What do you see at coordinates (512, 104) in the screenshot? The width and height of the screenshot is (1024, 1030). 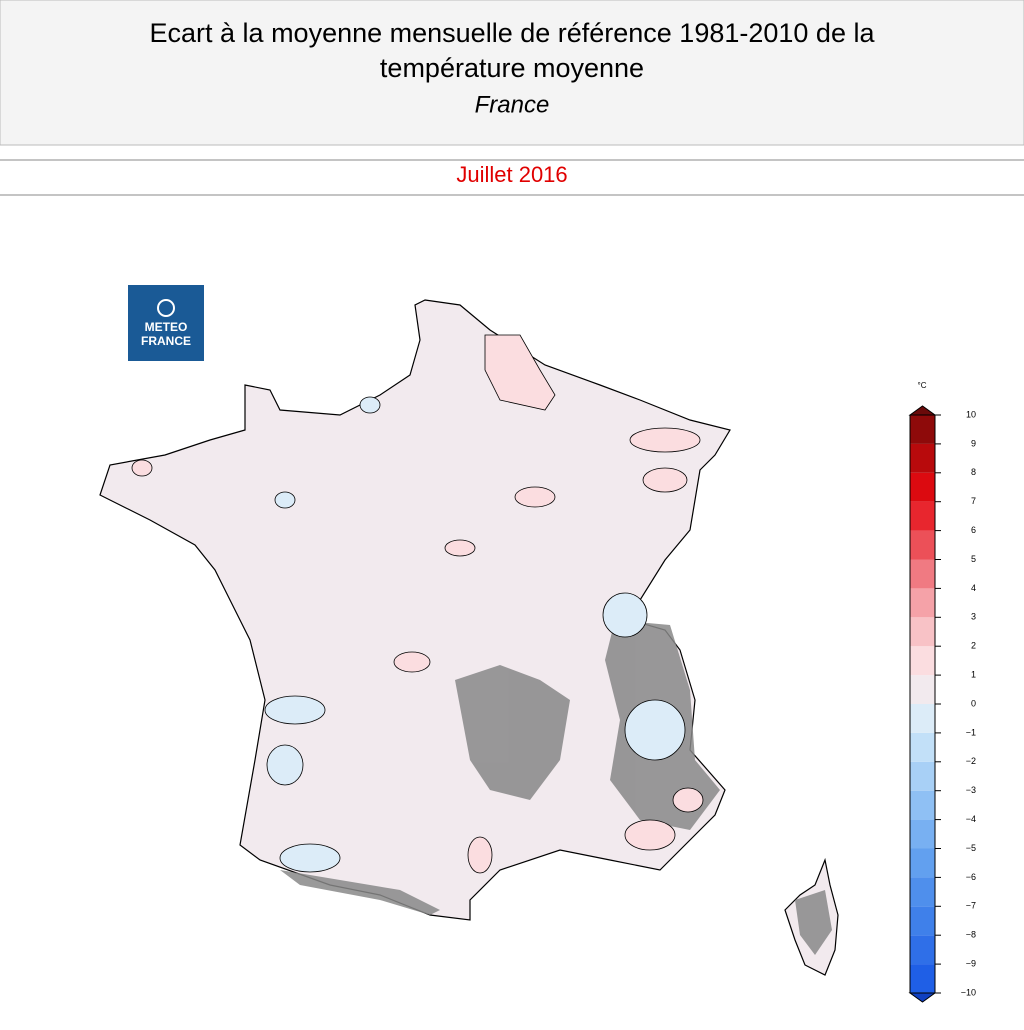 I see `subtitle: France` at bounding box center [512, 104].